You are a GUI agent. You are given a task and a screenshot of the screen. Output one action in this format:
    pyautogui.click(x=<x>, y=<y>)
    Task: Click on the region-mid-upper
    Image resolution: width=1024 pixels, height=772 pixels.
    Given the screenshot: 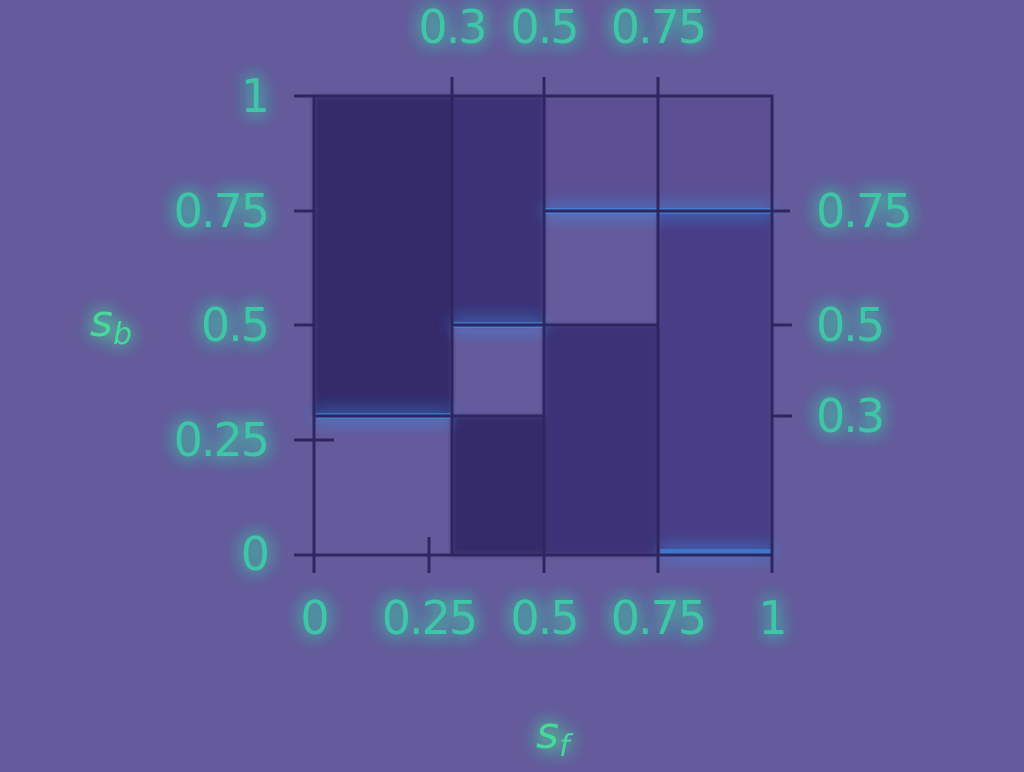 What is the action you would take?
    pyautogui.click(x=498, y=210)
    